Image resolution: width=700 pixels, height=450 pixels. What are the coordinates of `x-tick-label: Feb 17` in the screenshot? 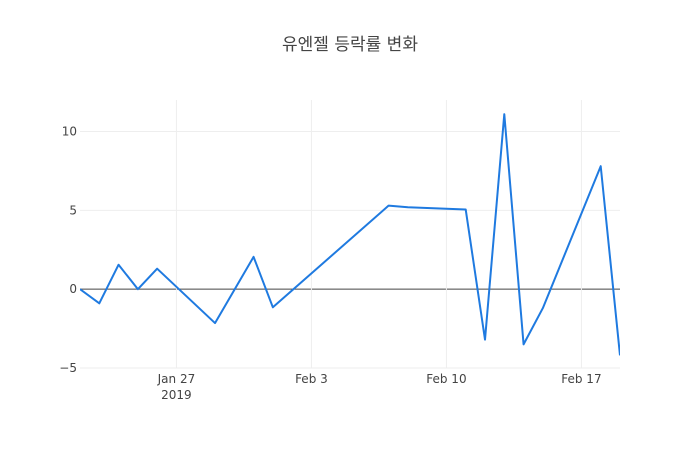 It's located at (581, 379).